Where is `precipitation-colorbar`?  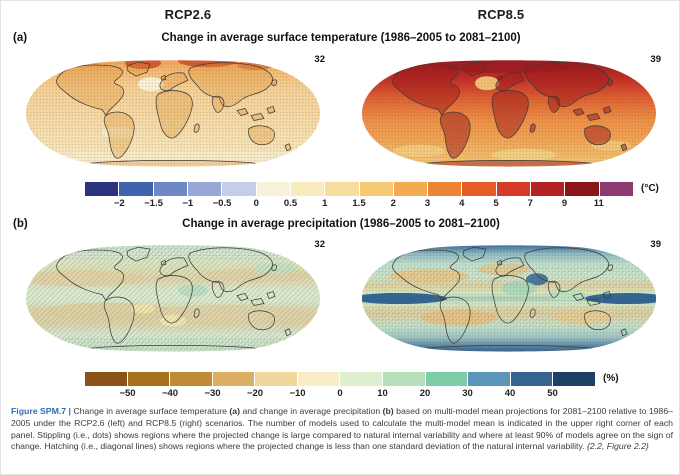 precipitation-colorbar is located at coordinates (340, 379).